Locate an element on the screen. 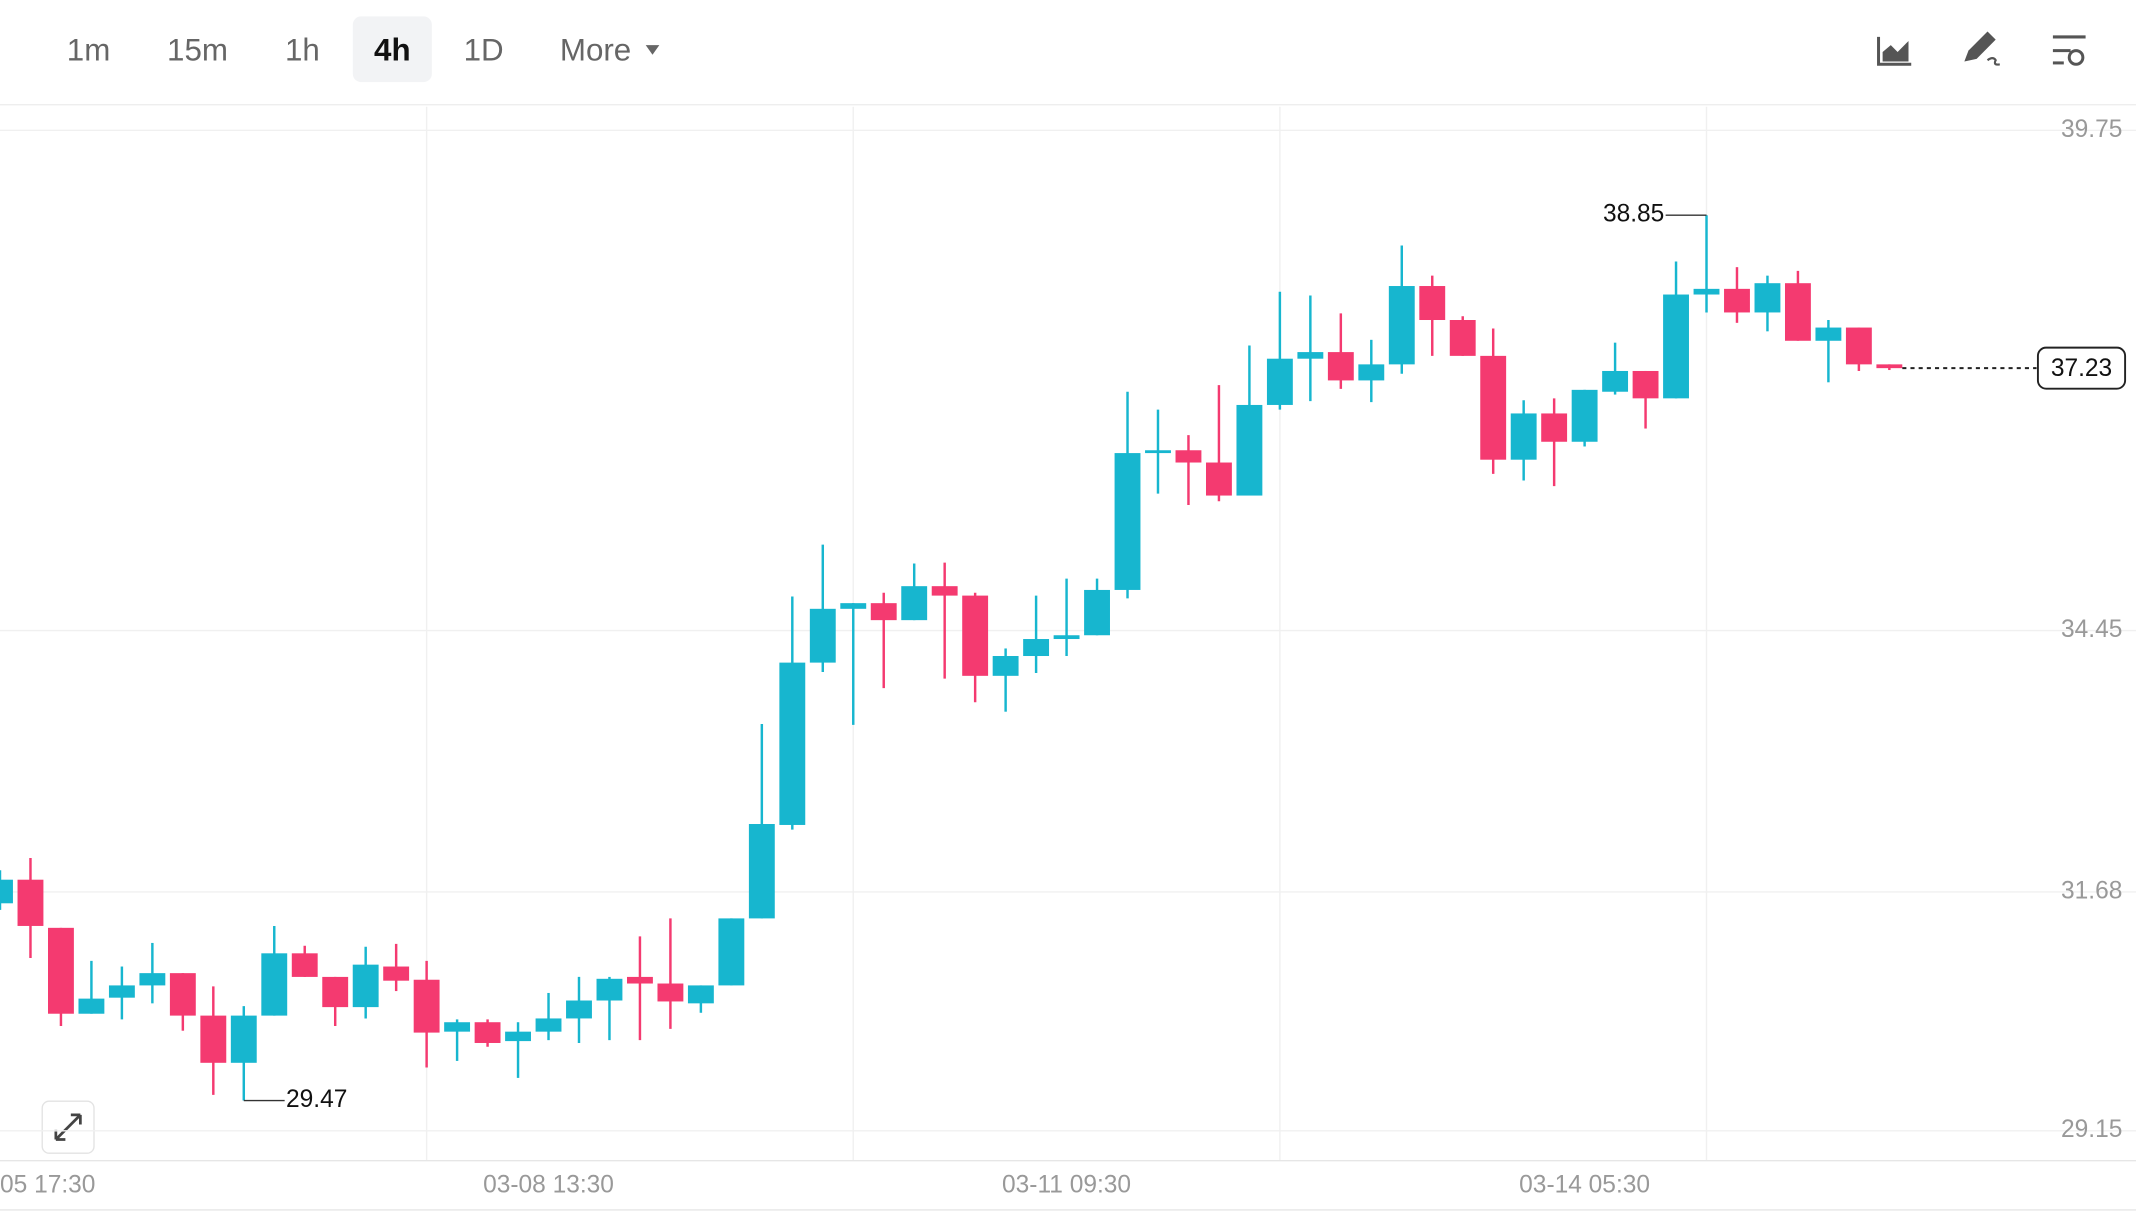 The height and width of the screenshot is (1212, 2136). interval-tab: 15m is located at coordinates (197, 49).